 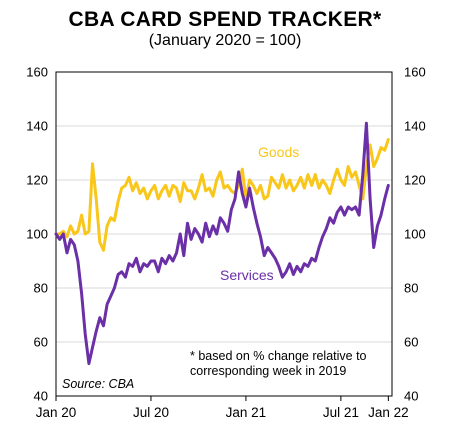 I want to click on source-note: Source: CBA, so click(x=98, y=384).